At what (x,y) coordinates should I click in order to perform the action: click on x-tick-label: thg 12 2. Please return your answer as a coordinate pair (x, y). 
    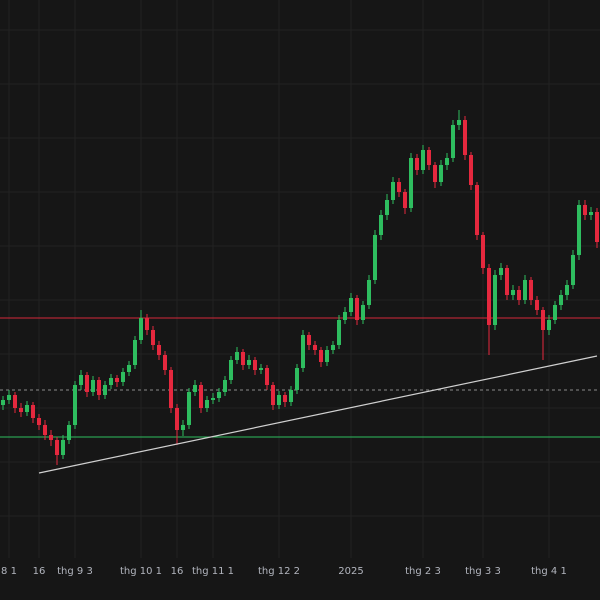
    Looking at the image, I should click on (279, 571).